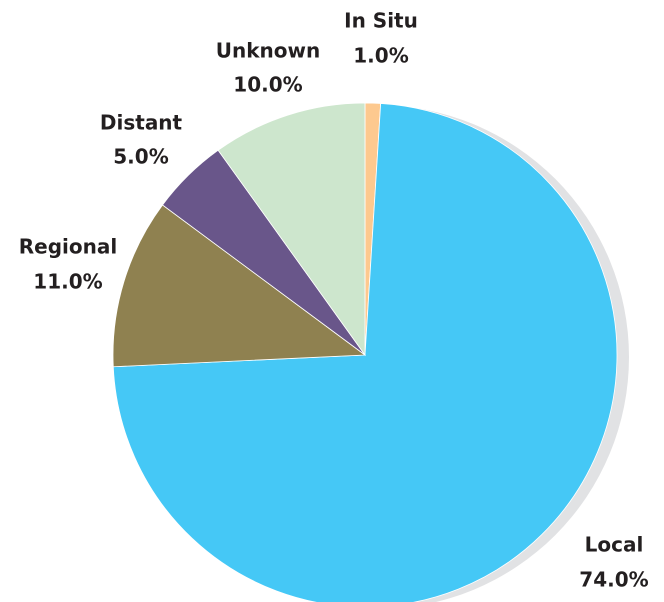 This screenshot has height=602, width=664. Describe the element at coordinates (268, 51) in the screenshot. I see `slice-label: Unknown` at that location.